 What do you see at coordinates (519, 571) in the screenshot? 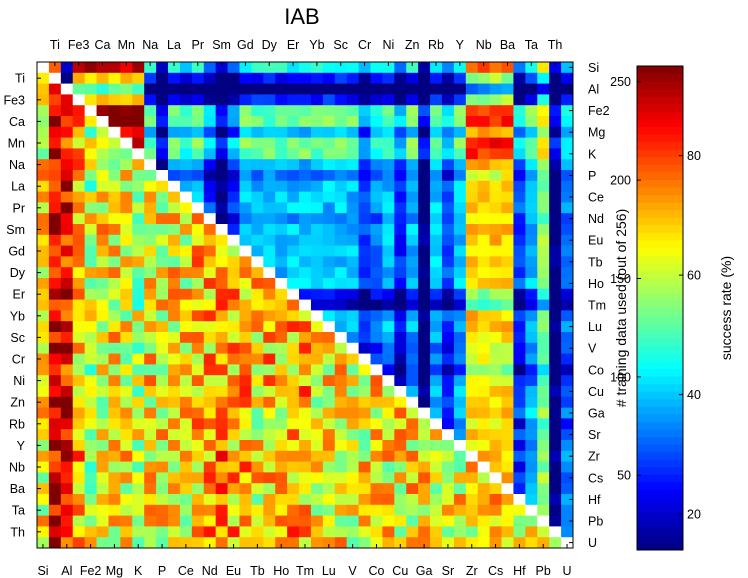
I see `x-bottom-tick-label: Hf` at bounding box center [519, 571].